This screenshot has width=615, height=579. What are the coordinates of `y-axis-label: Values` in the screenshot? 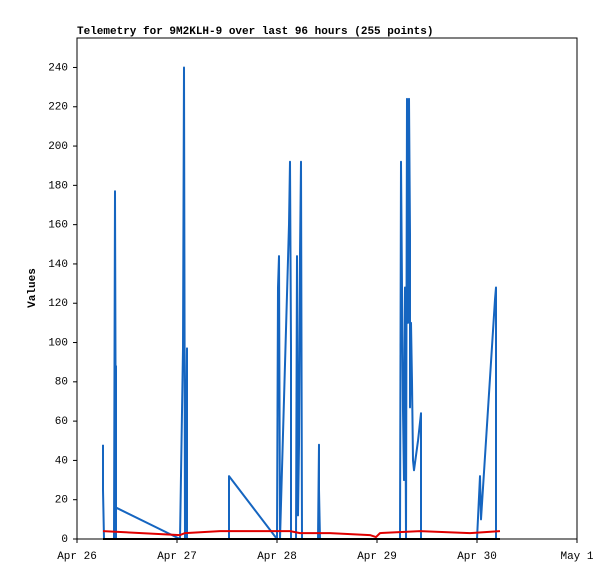 It's located at (33, 288).